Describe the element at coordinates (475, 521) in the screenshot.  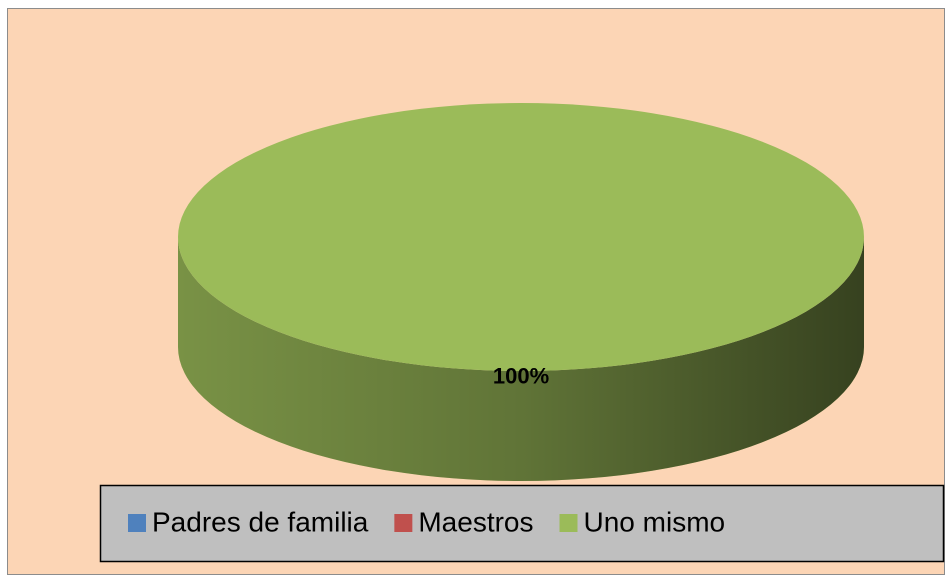
I see `legend-label: Maestros` at that location.